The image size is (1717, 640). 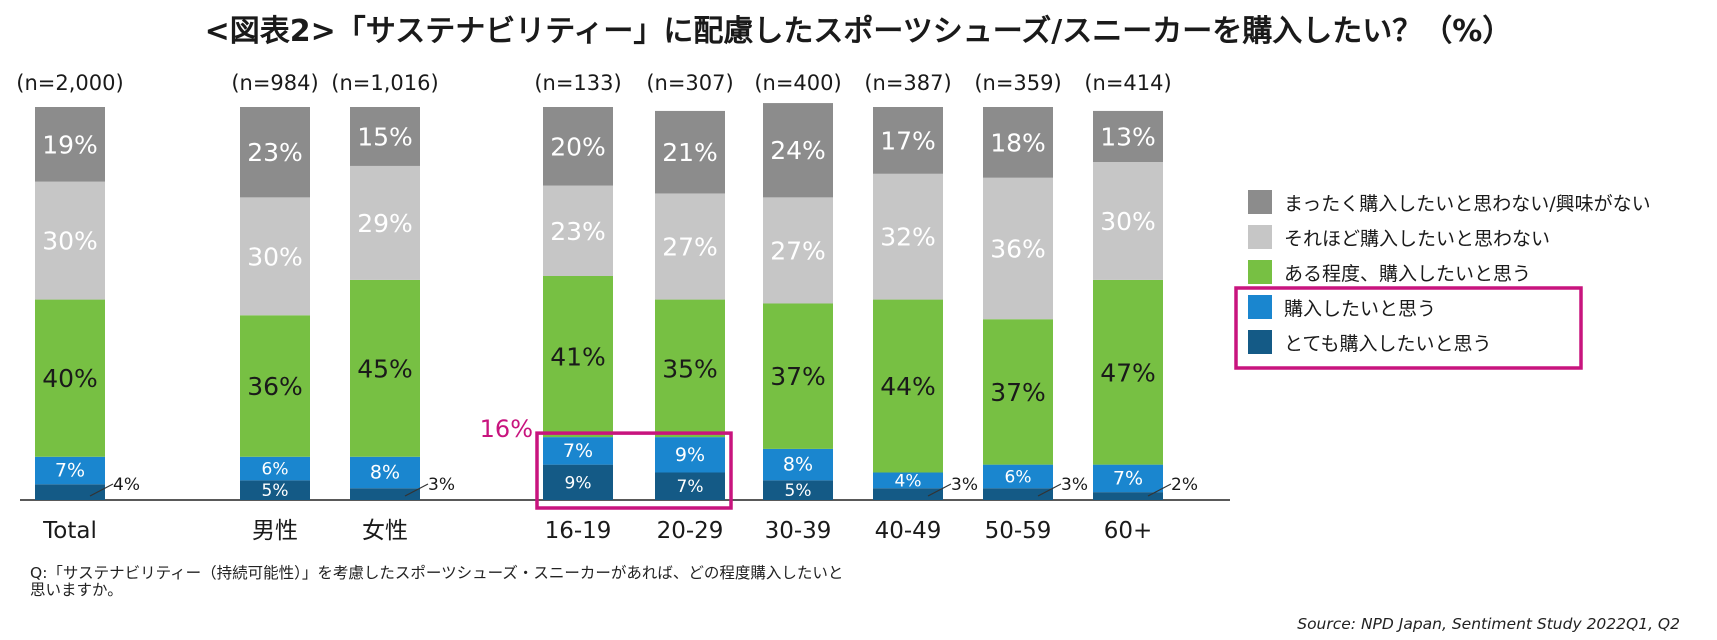 I want to click on data-label-not_at_all: 18%, so click(x=1018, y=142).